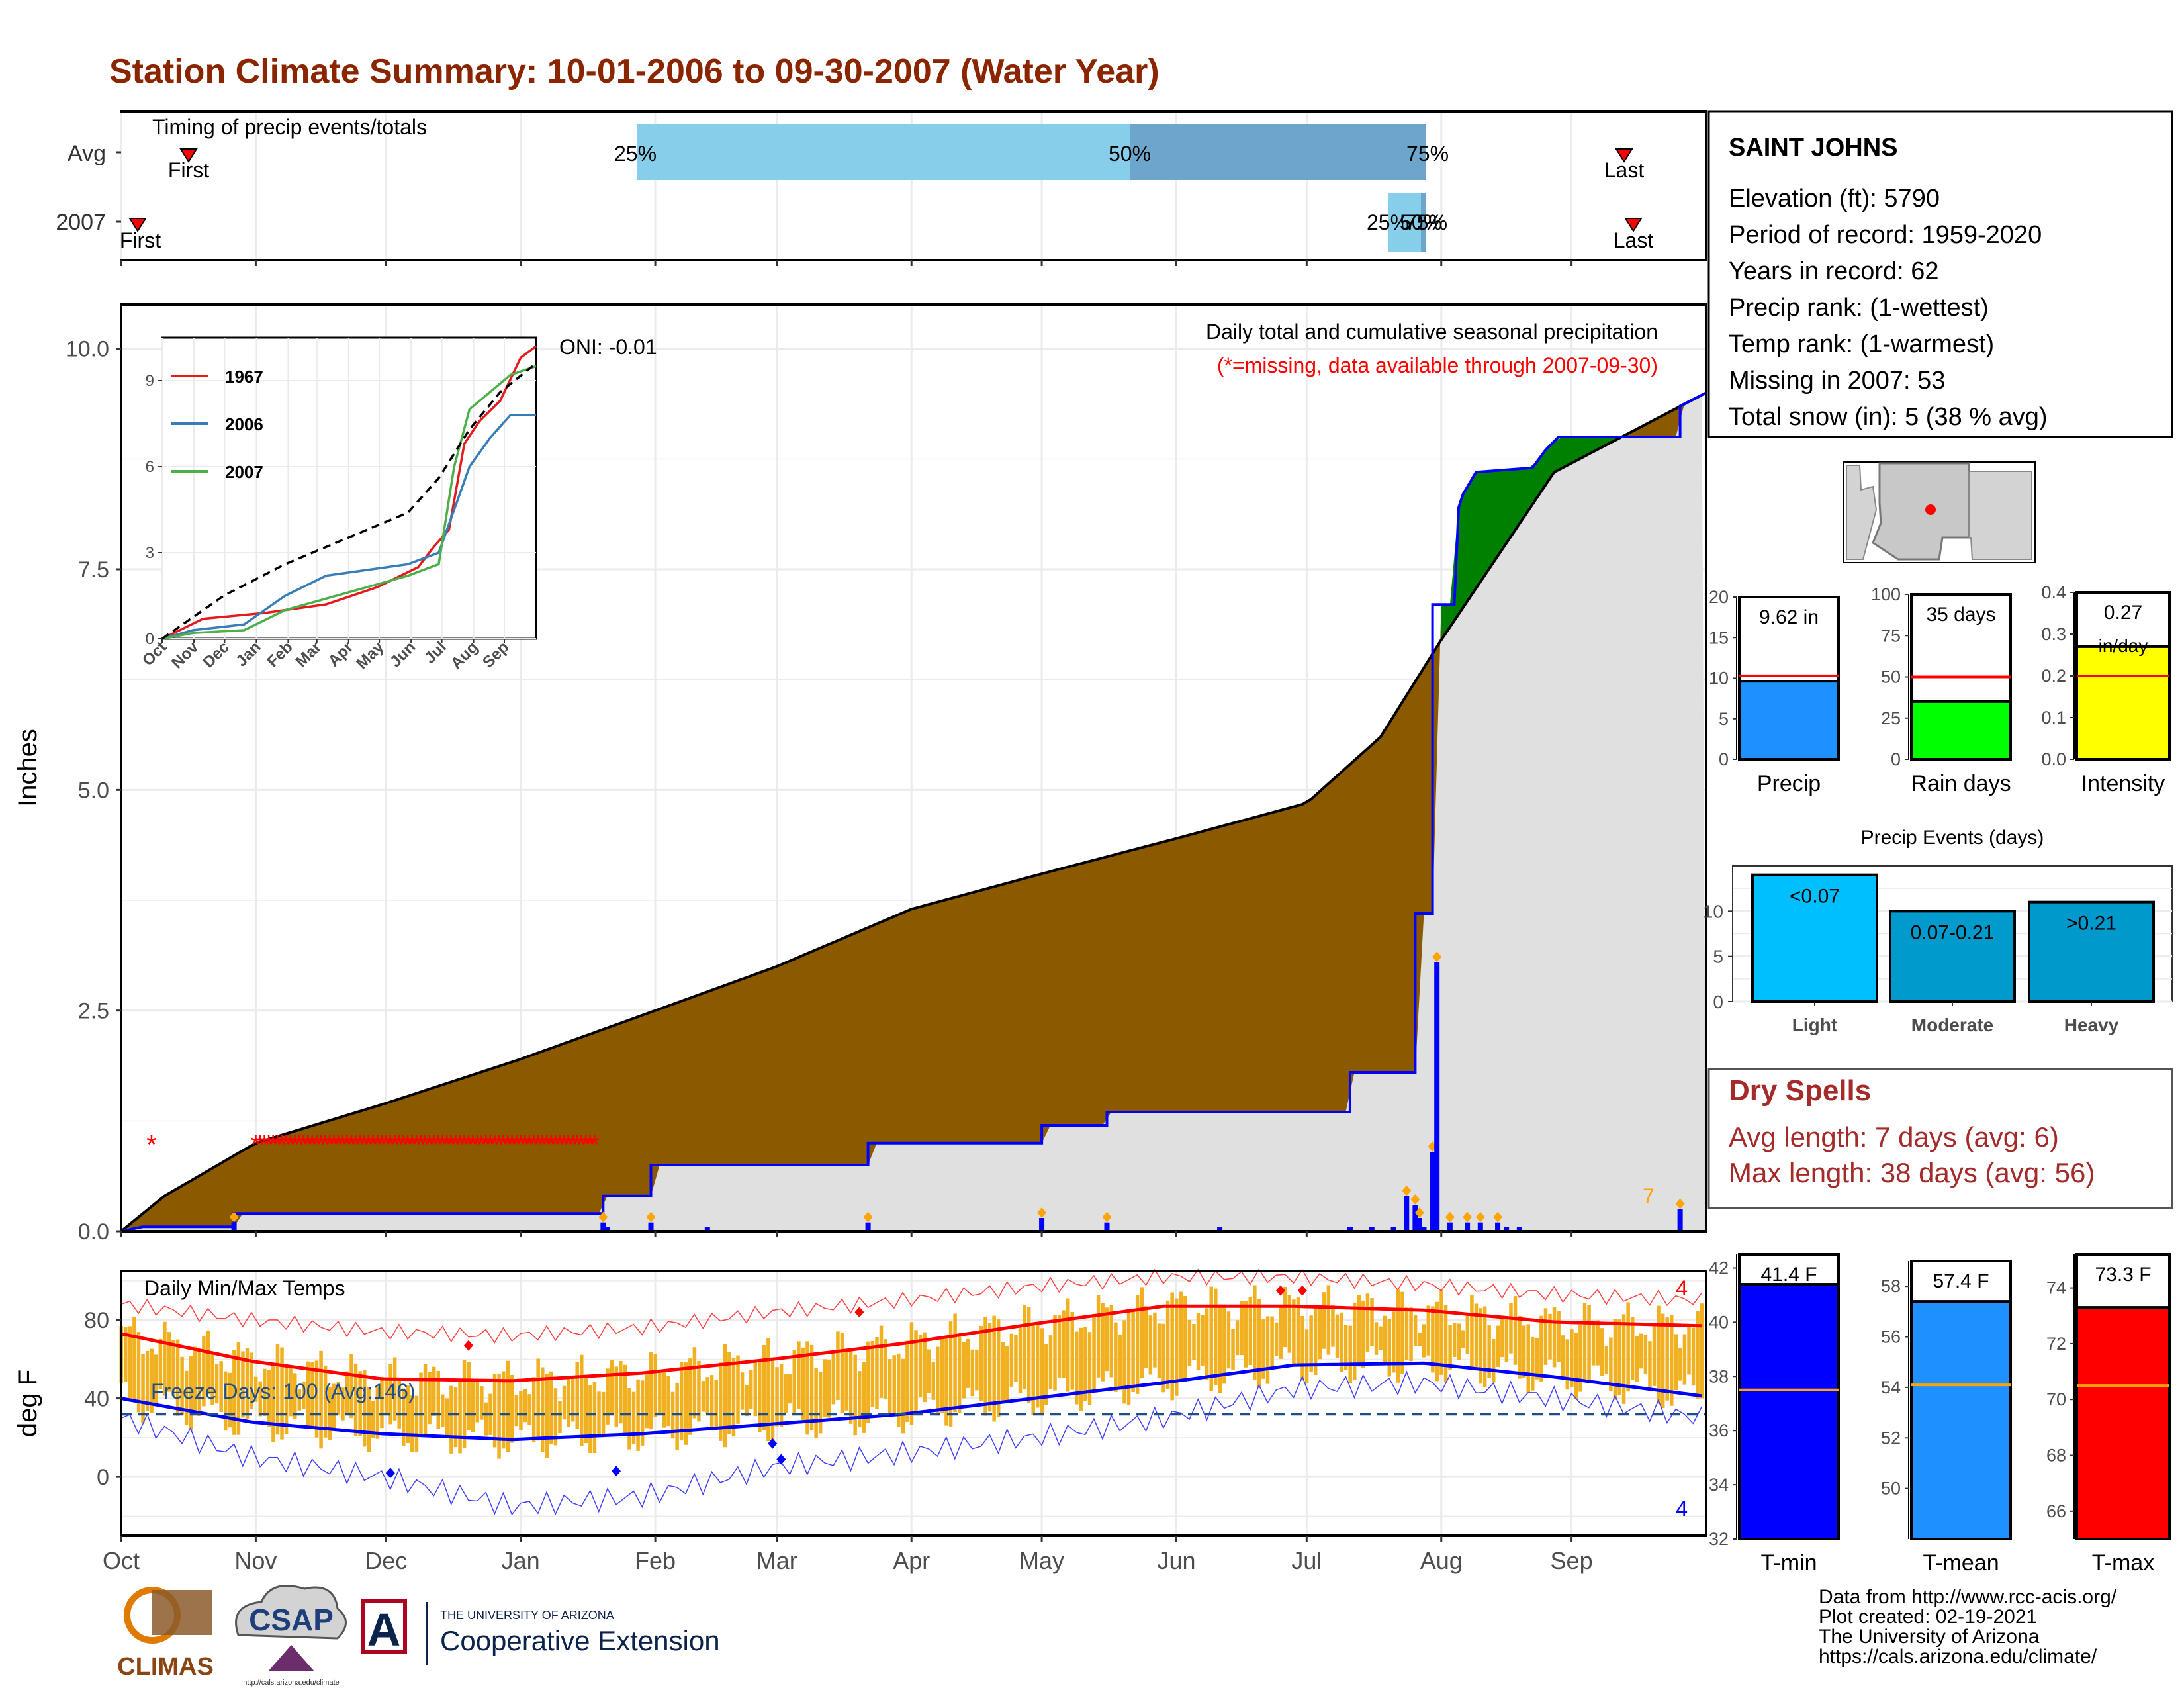 The image size is (2184, 1688). I want to click on climas-logo: CLIMAS, so click(165, 1634).